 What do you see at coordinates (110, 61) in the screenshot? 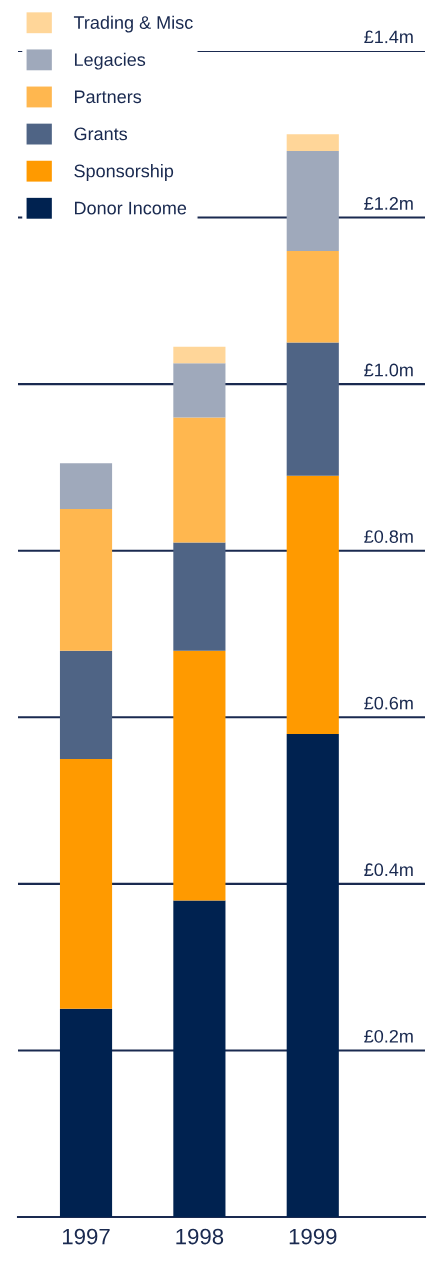
I see `legend-label: Legacies` at bounding box center [110, 61].